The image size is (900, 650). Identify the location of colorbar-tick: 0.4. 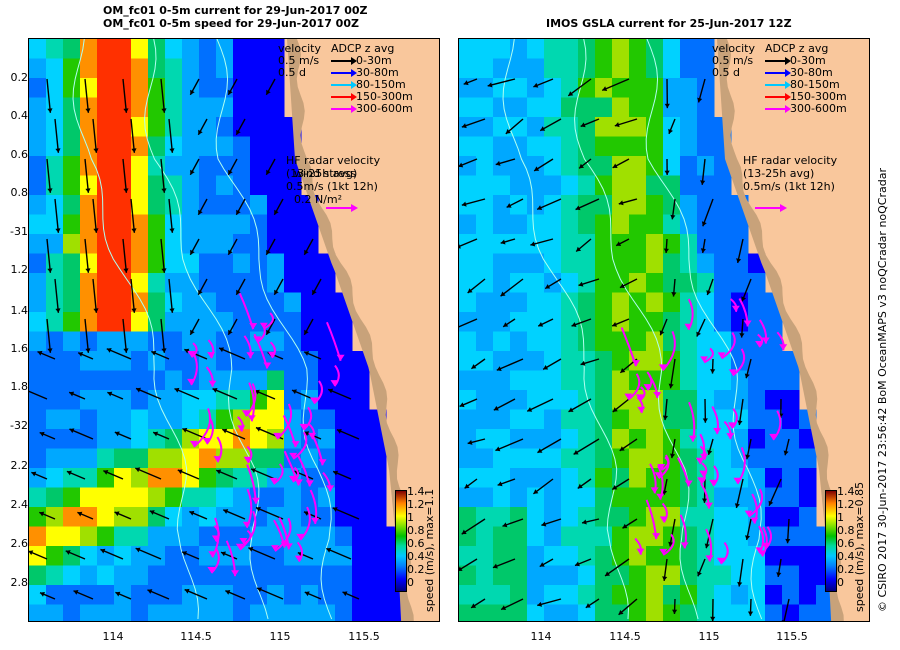
(846, 556).